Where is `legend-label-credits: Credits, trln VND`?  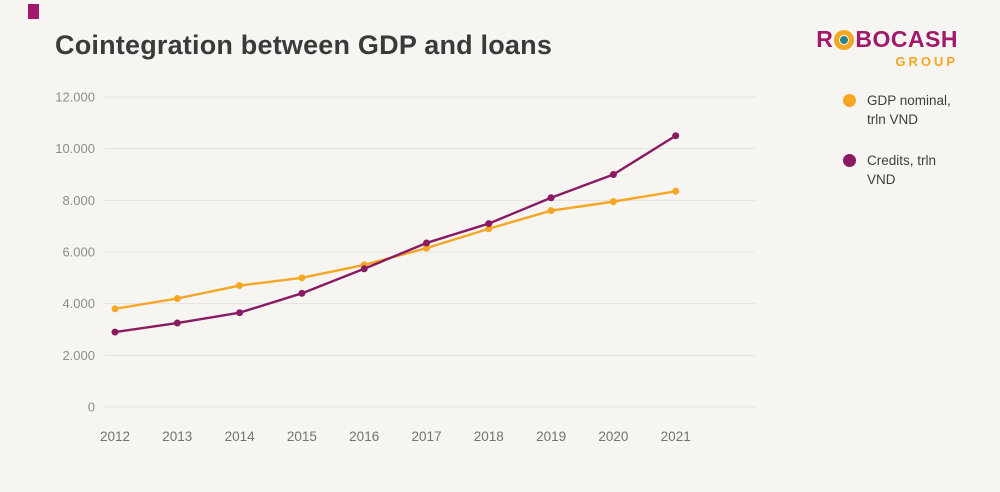
legend-label-credits: Credits, trln VND is located at coordinates (902, 169).